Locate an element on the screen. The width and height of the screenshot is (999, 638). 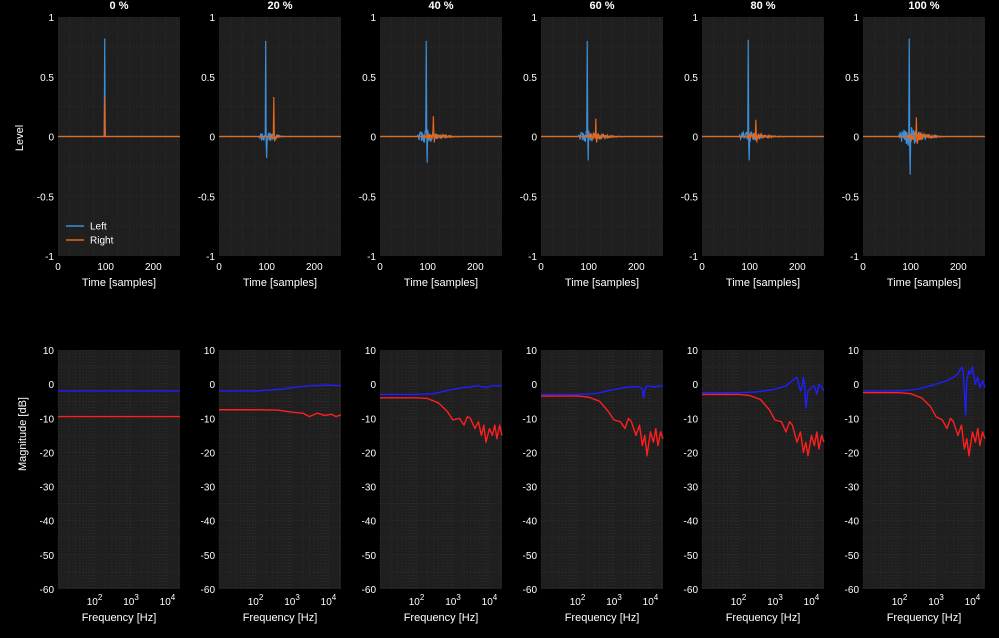
row-y-labels: Level Magnitude [dB] is located at coordinates (21, 298).